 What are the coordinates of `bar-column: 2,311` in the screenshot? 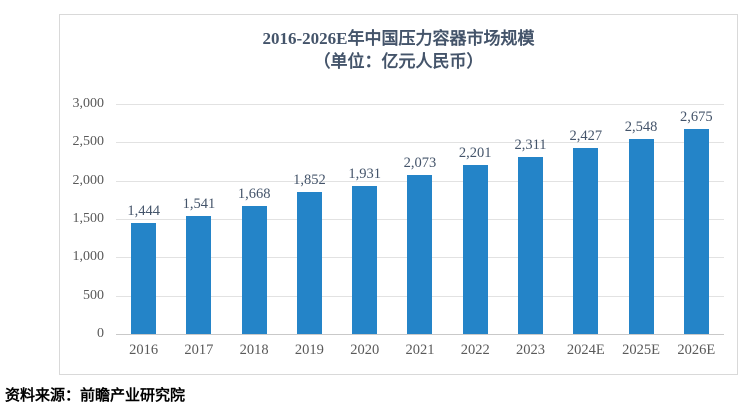 It's located at (530, 219).